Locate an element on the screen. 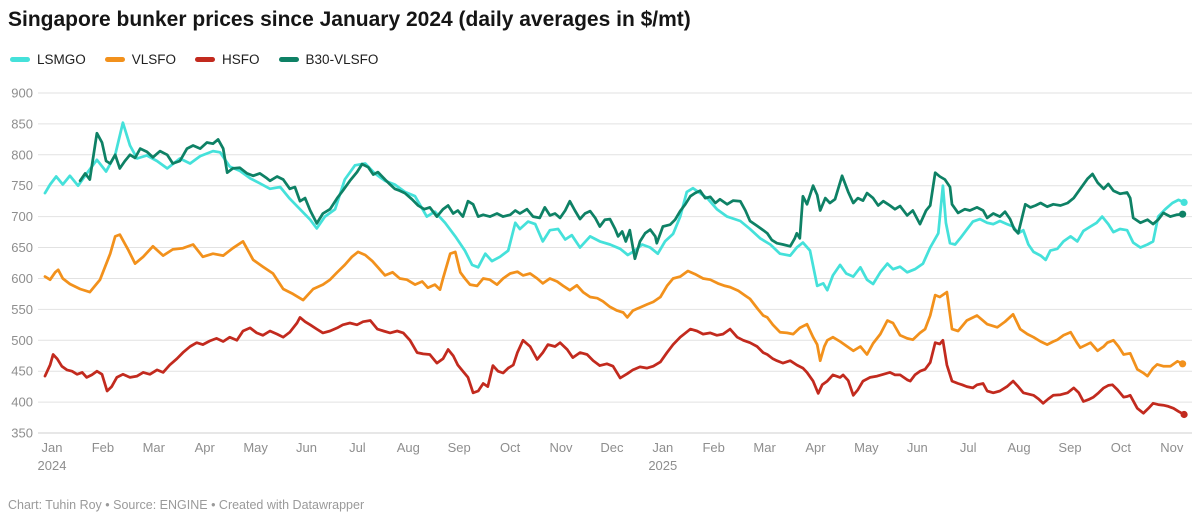 This screenshot has width=1200, height=526. x-tick-year-label: 2024 is located at coordinates (52, 465).